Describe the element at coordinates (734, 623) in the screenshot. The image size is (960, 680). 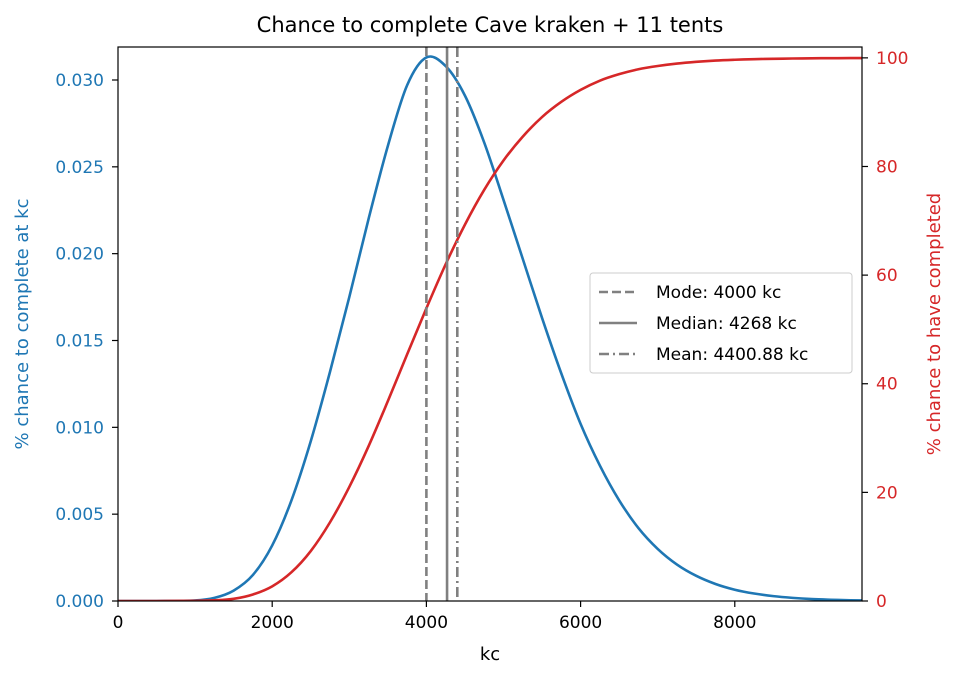
I see `x-tick-label: 8000` at that location.